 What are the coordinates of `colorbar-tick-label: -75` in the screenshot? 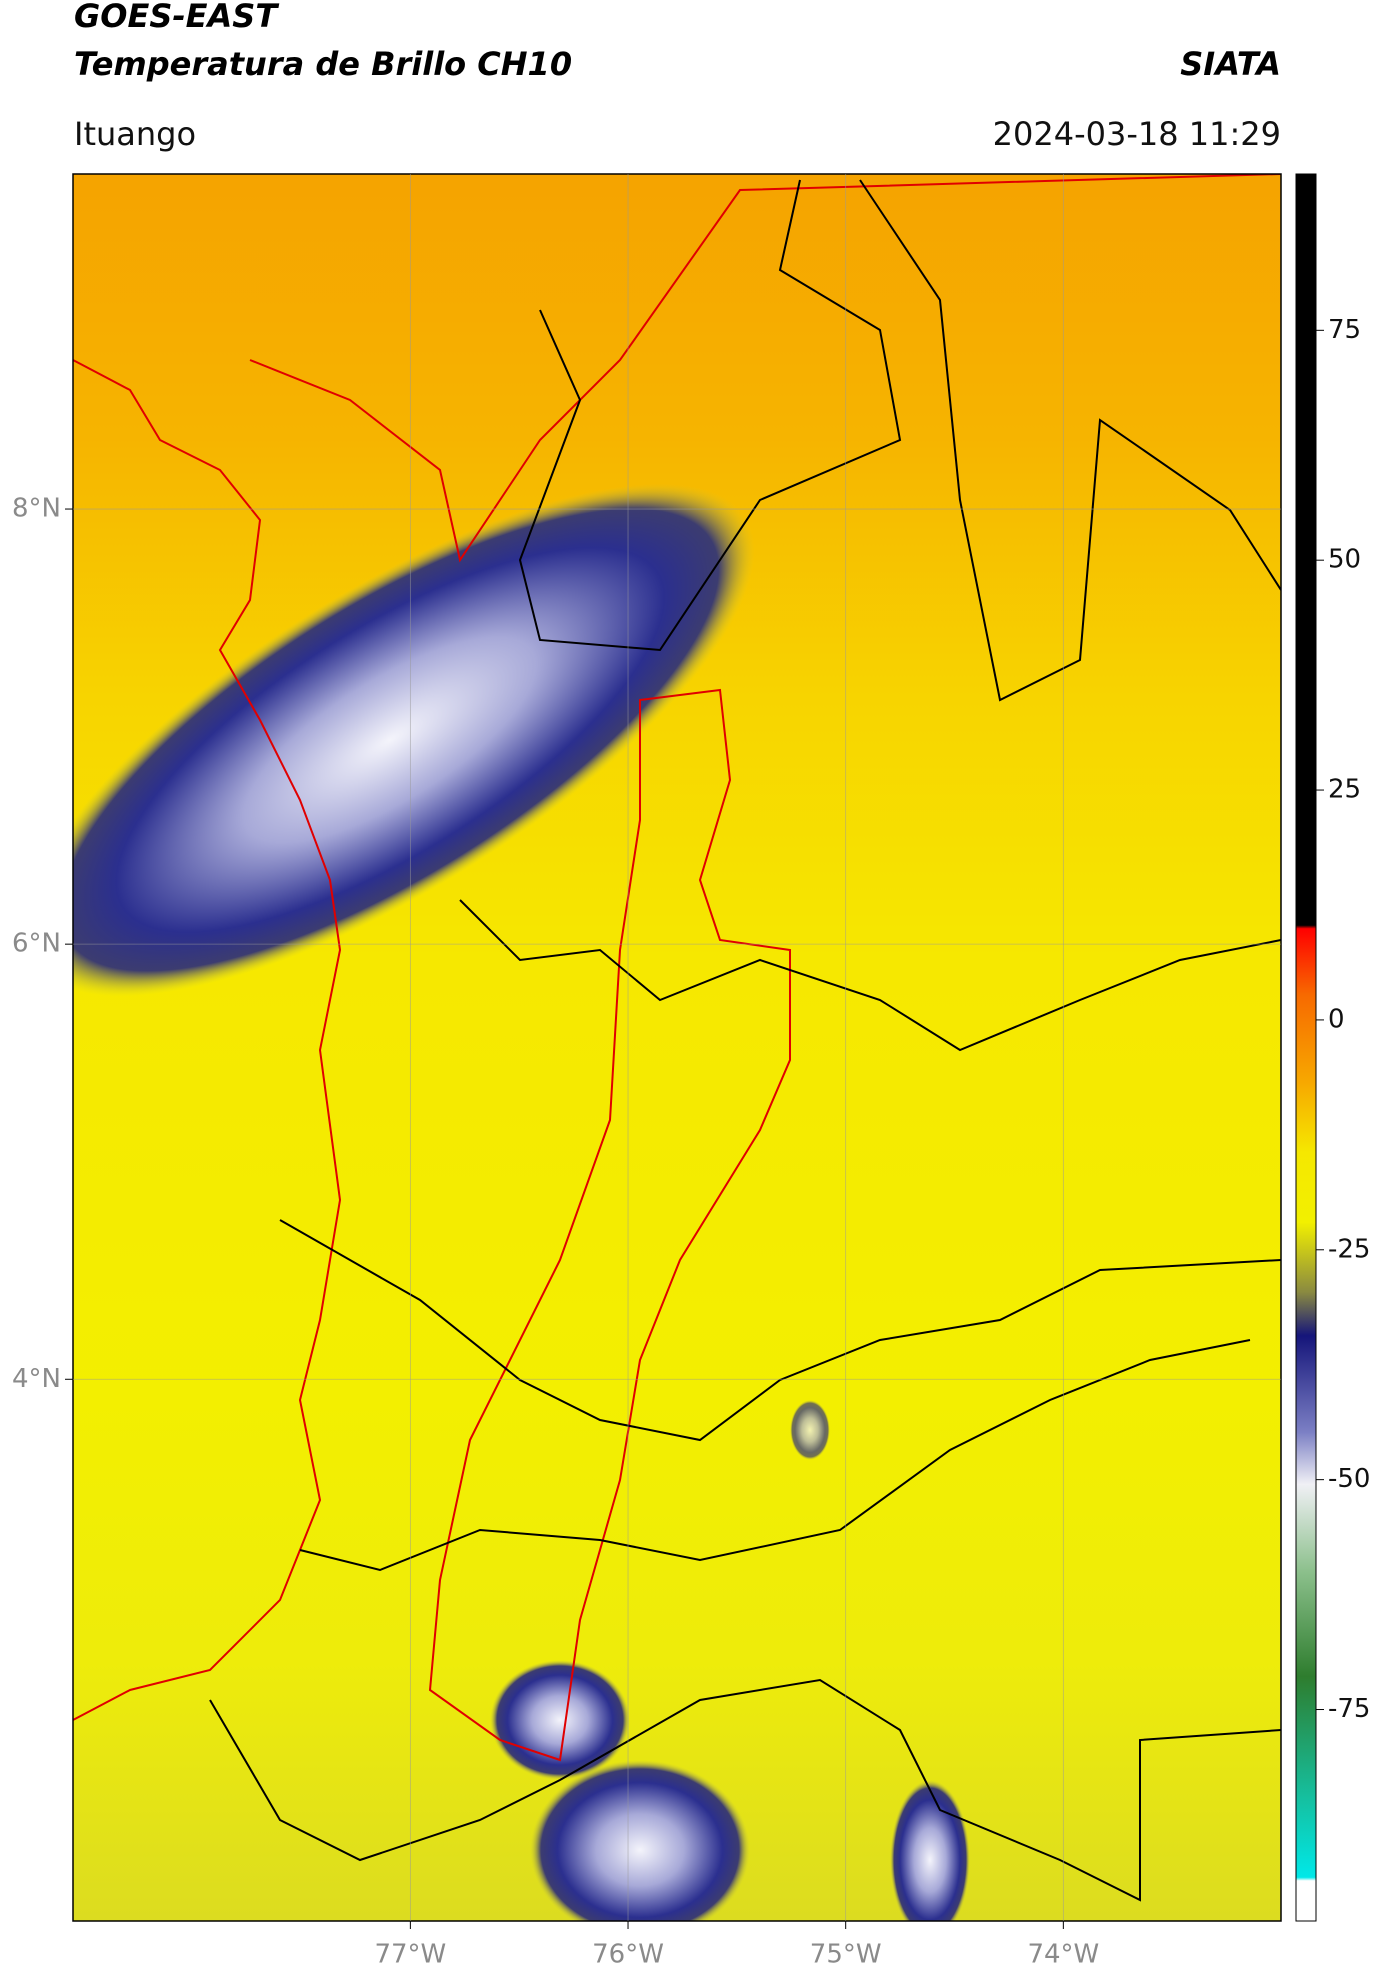 It's located at (1349, 1709).